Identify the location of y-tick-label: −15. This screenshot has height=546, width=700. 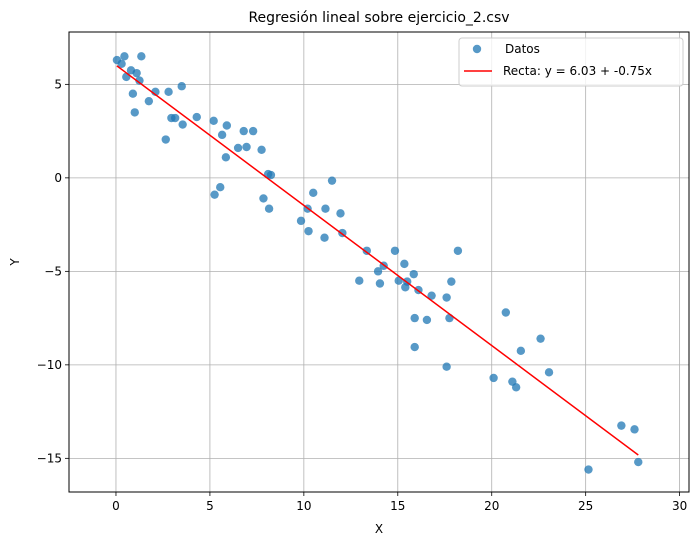
(49, 458).